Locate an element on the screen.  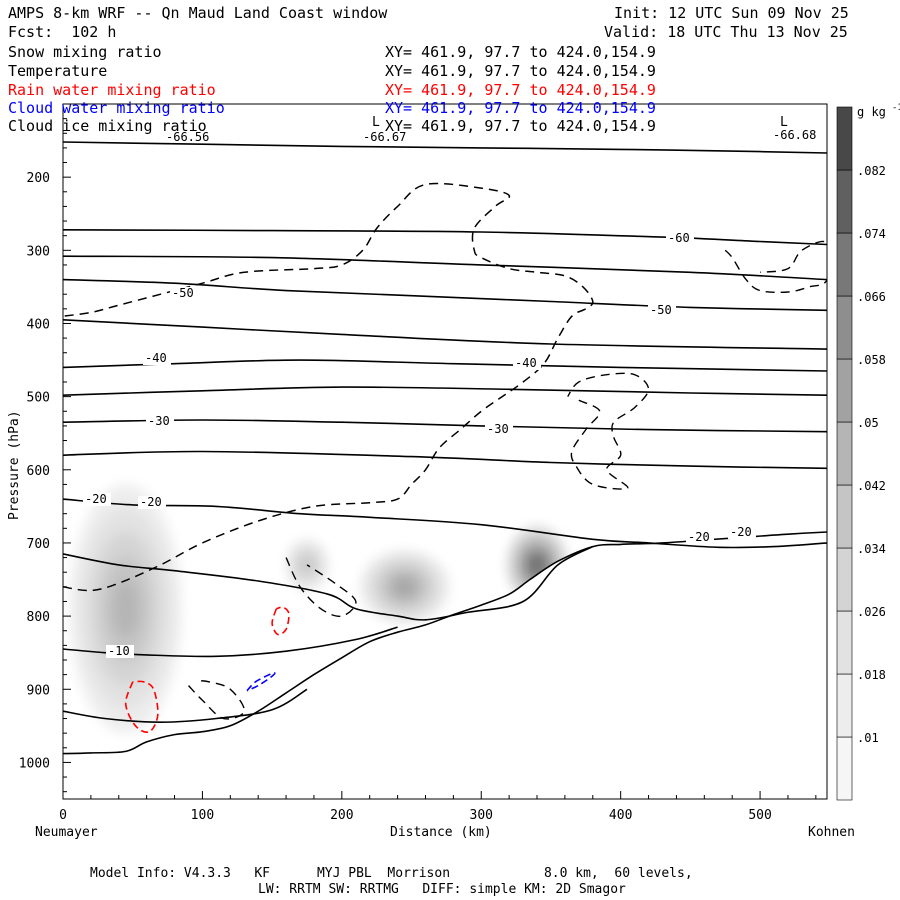
colorbar-label-4: .042 is located at coordinates (871, 486).